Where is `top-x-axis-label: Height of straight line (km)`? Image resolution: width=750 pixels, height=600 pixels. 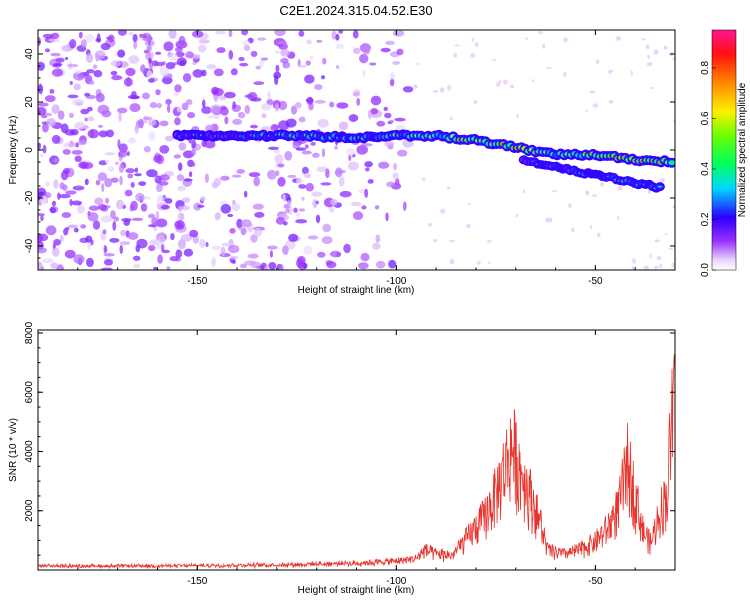
top-x-axis-label: Height of straight line (km) is located at coordinates (356, 290).